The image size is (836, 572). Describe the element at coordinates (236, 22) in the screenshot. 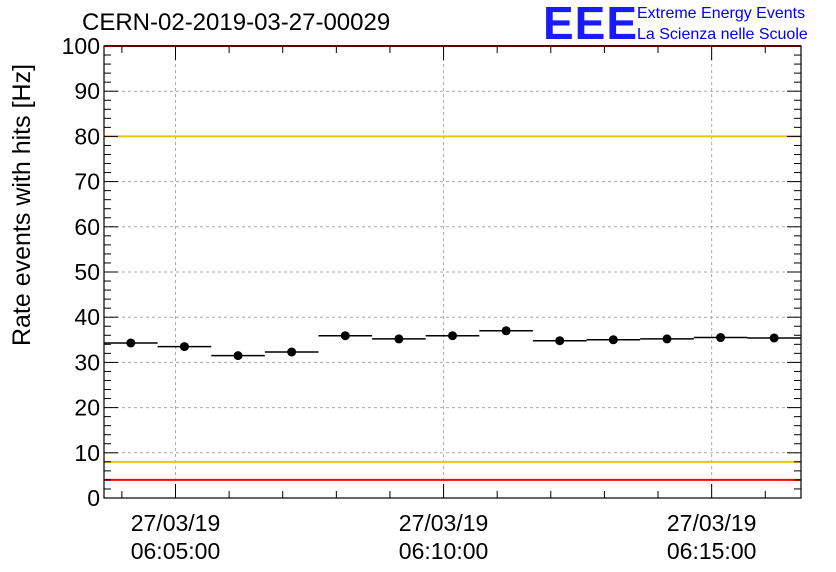

I see `chart-title: CERN-02-2019-03-27-00029` at that location.